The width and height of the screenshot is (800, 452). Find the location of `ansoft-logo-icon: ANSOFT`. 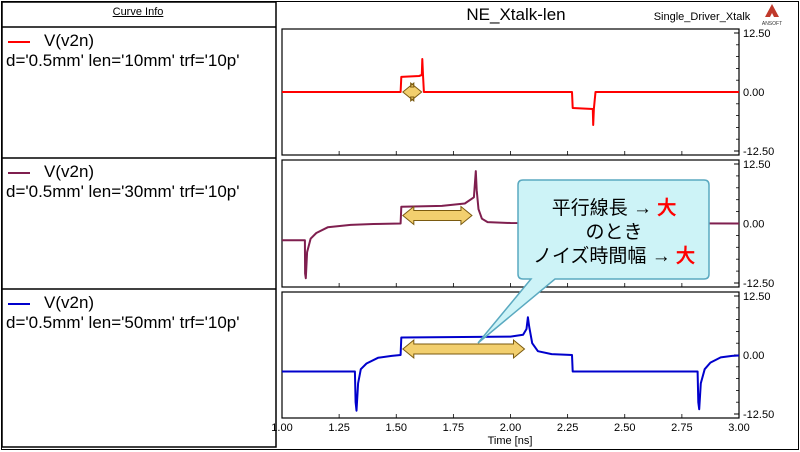

ansoft-logo-icon: ANSOFT is located at coordinates (772, 15).